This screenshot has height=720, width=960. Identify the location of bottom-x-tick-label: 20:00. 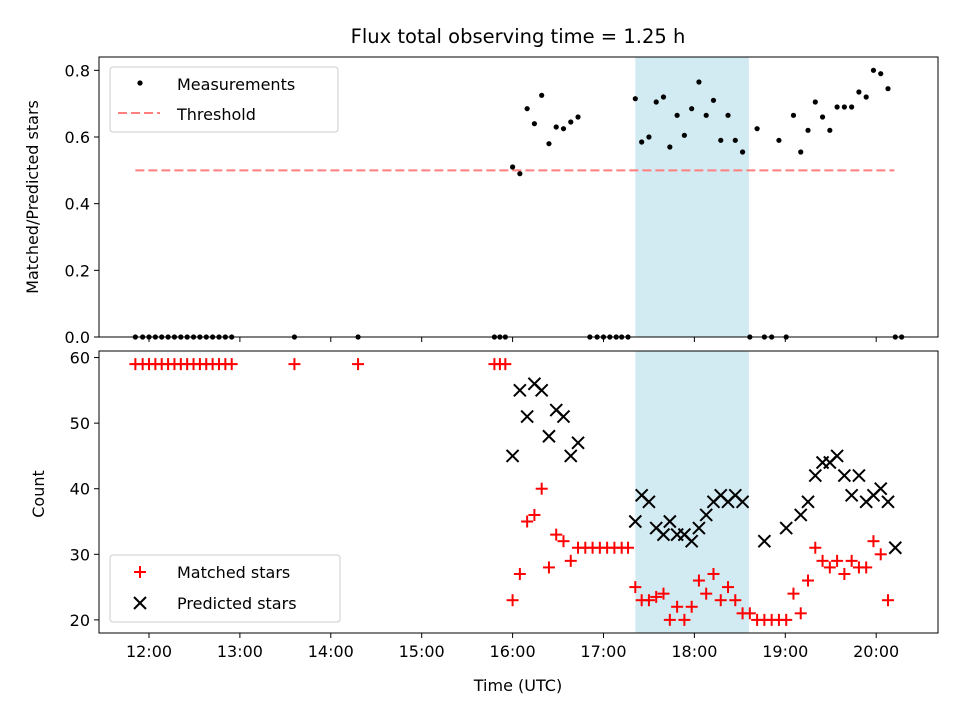
(876, 651).